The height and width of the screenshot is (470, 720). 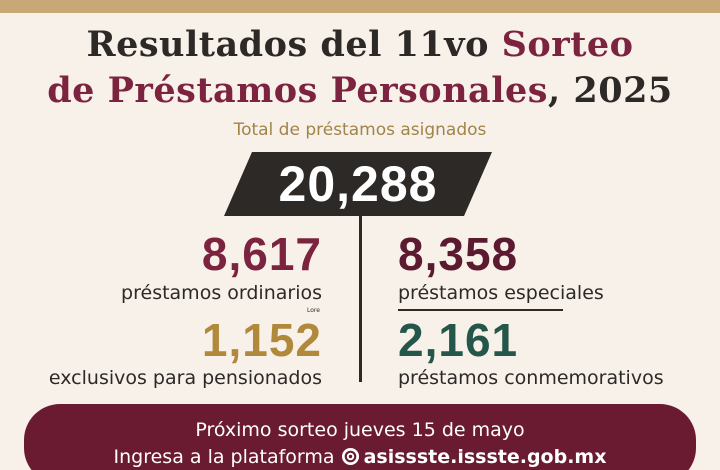 I want to click on especiales-underline, so click(x=480, y=310).